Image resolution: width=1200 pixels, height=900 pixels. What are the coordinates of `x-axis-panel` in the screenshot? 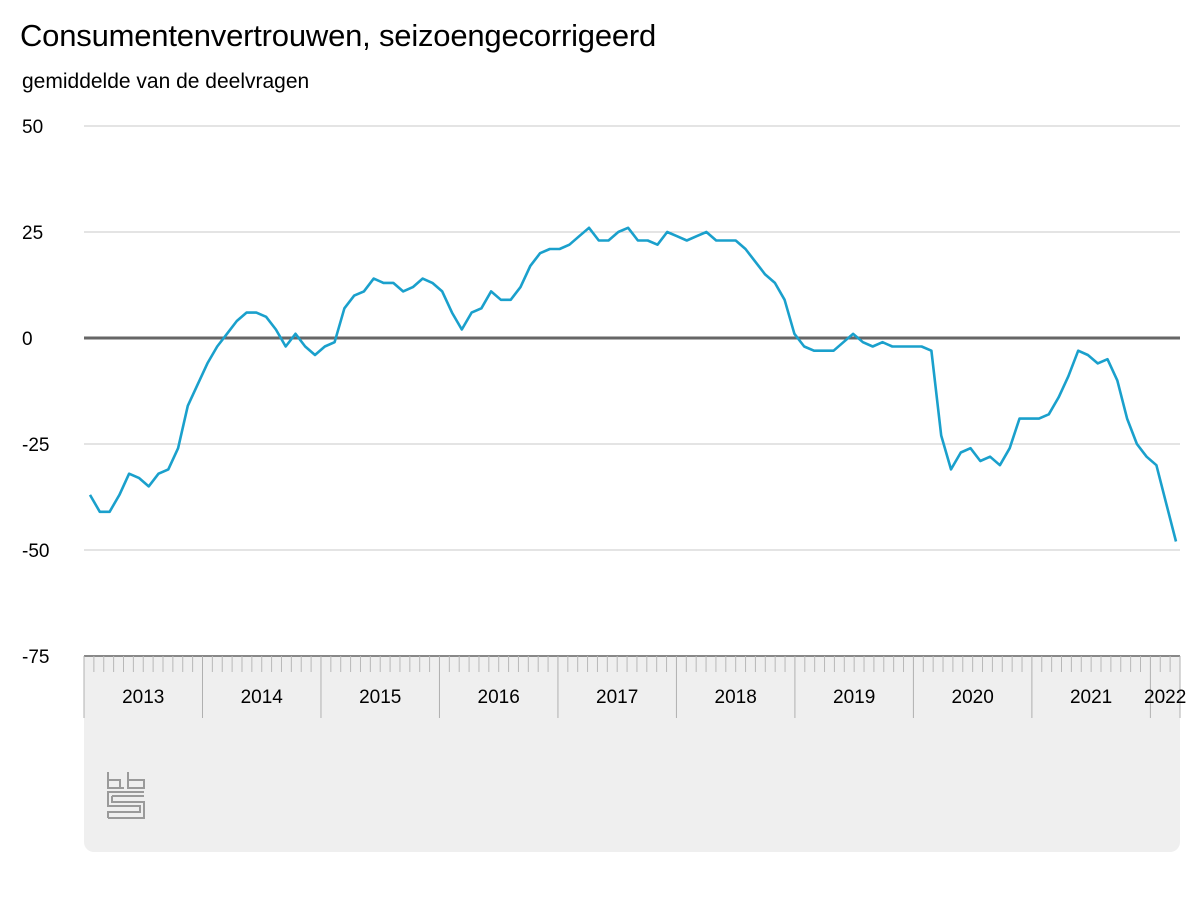 It's located at (632, 785).